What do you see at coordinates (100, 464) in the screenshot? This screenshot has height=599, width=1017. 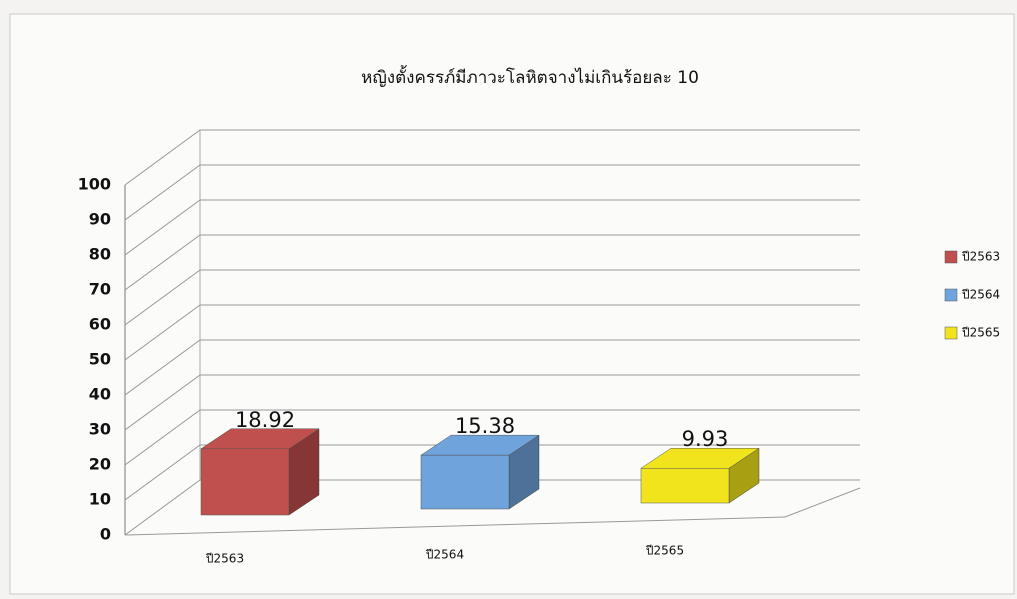 I see `y-tick-label: 20` at bounding box center [100, 464].